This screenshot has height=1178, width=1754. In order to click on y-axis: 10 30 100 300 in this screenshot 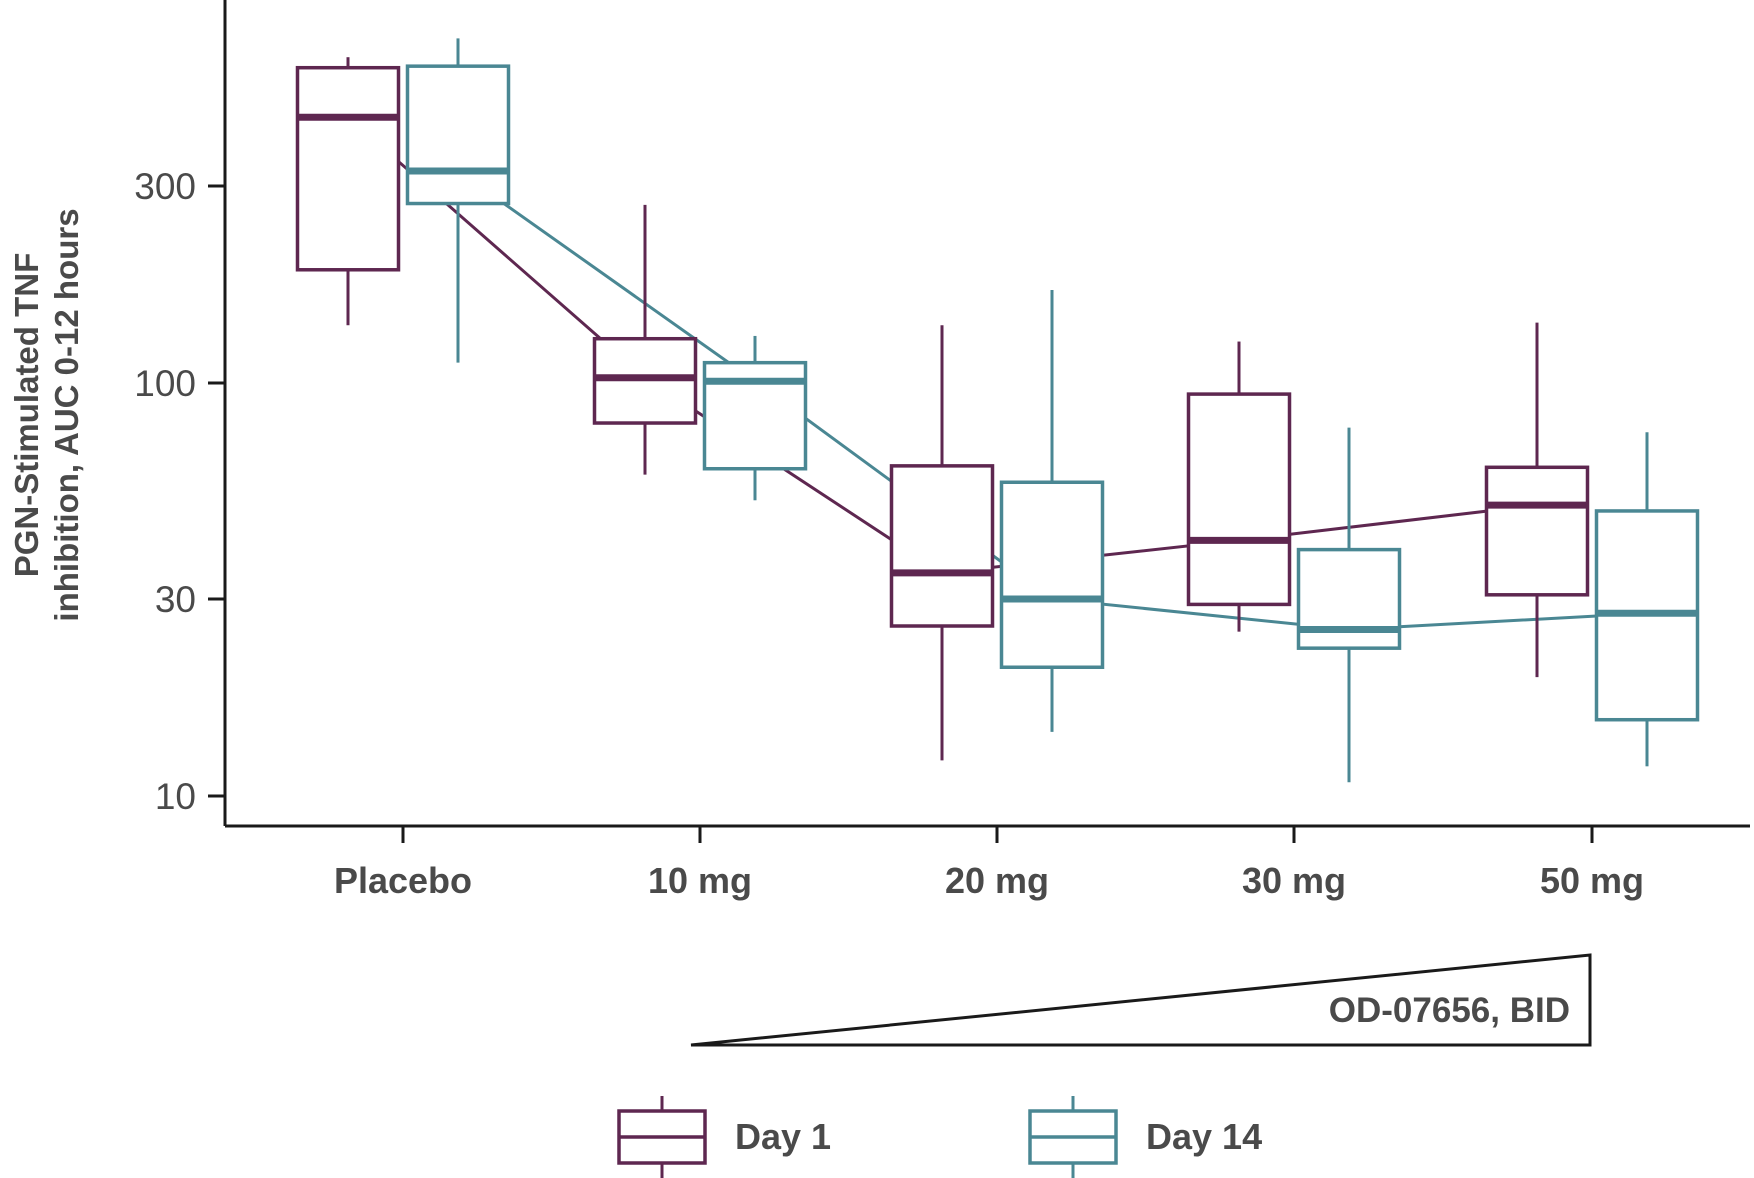, I will do `click(180, 413)`.